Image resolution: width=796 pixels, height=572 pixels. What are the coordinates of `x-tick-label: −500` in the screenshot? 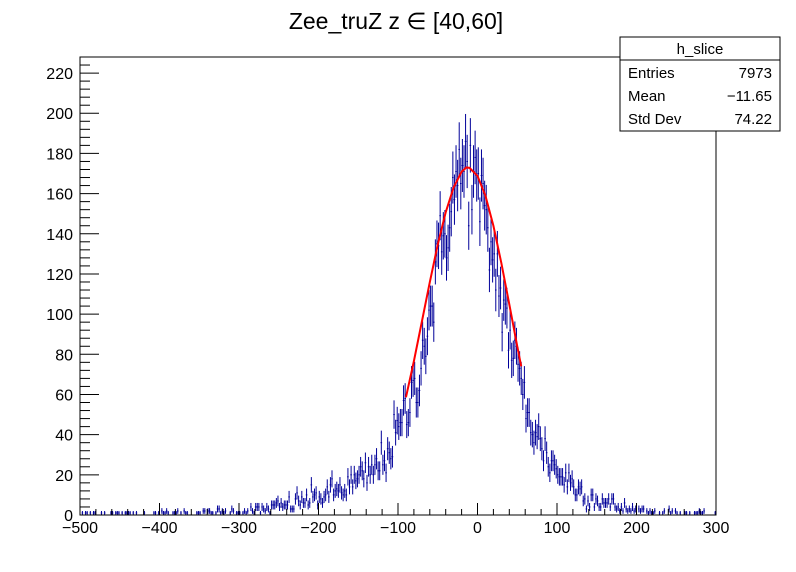 It's located at (80, 528).